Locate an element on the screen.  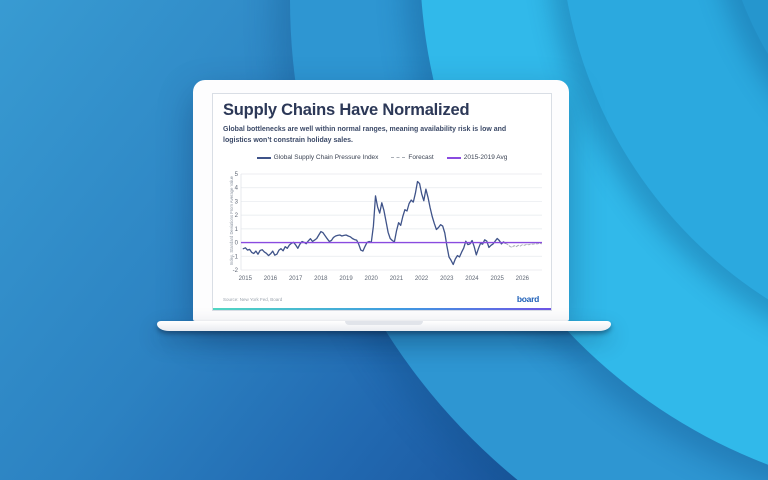
legend-label: Global Supply Chain Pressure Index is located at coordinates (326, 157).